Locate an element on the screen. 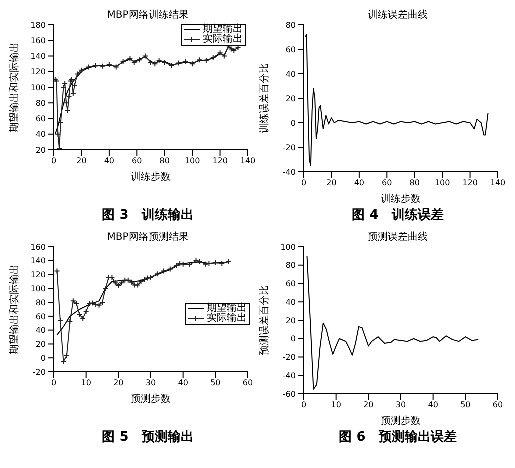  caption: 图 3 训练输出 is located at coordinates (148, 216).